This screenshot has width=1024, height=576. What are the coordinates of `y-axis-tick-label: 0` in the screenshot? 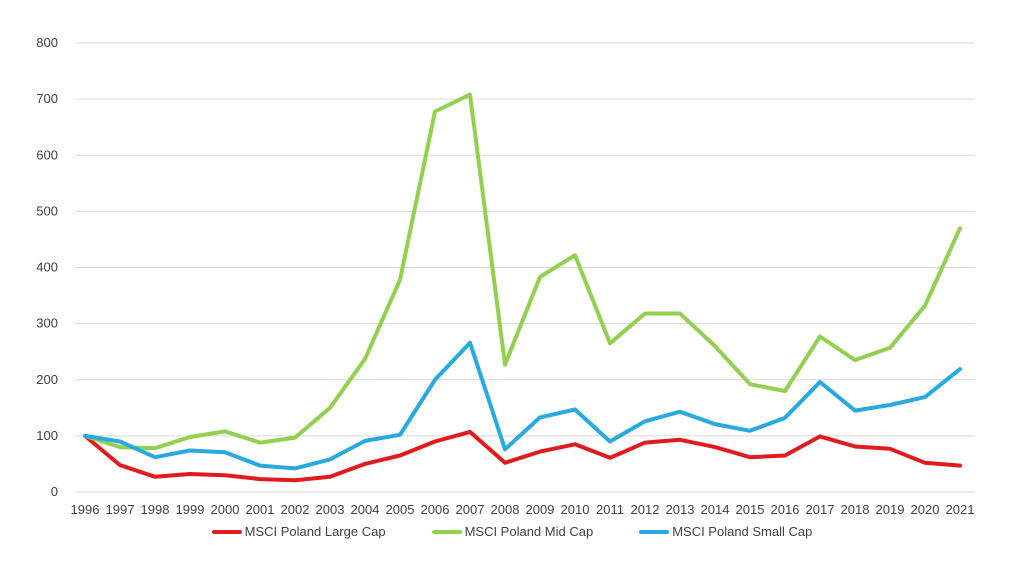 It's located at (54, 491).